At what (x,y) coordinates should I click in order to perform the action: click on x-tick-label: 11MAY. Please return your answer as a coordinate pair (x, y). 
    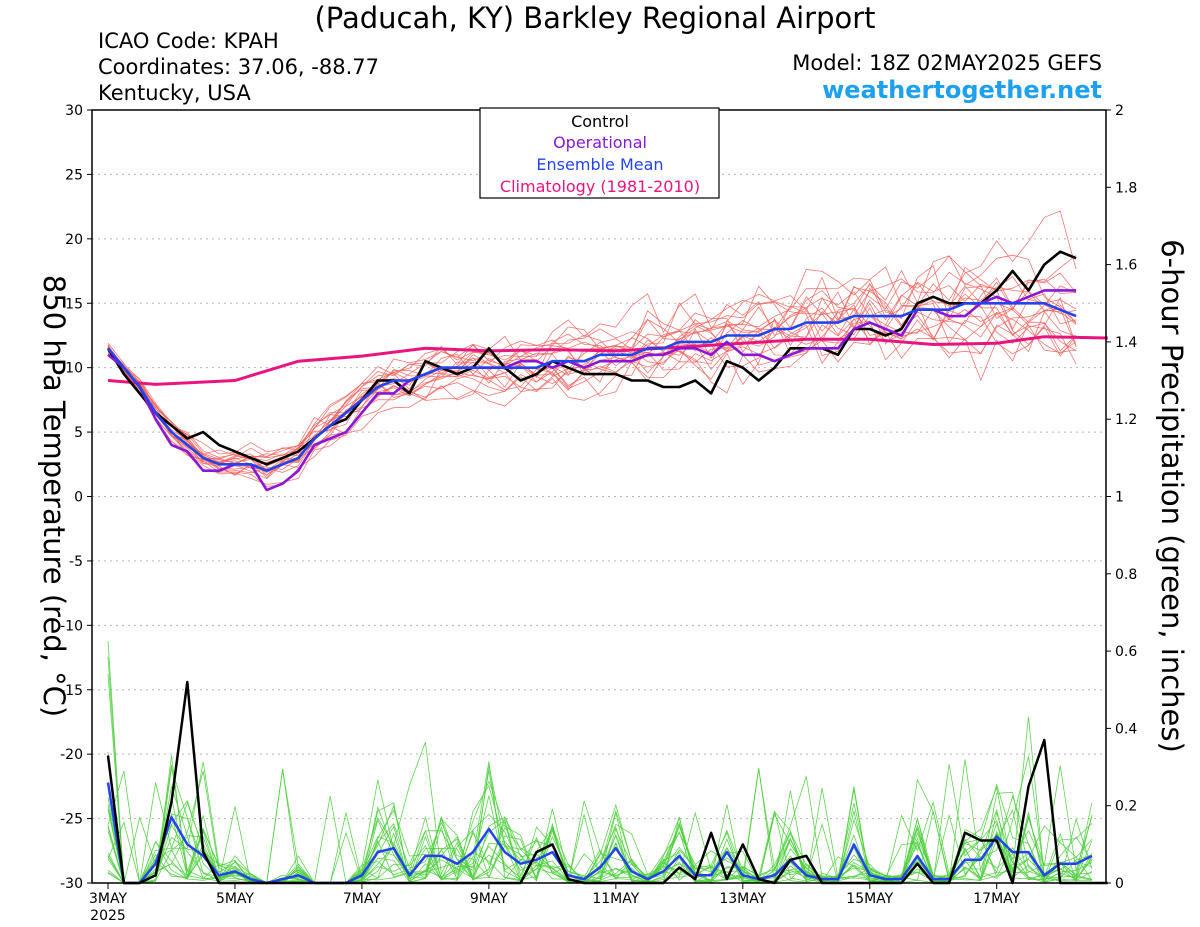
    Looking at the image, I should click on (615, 899).